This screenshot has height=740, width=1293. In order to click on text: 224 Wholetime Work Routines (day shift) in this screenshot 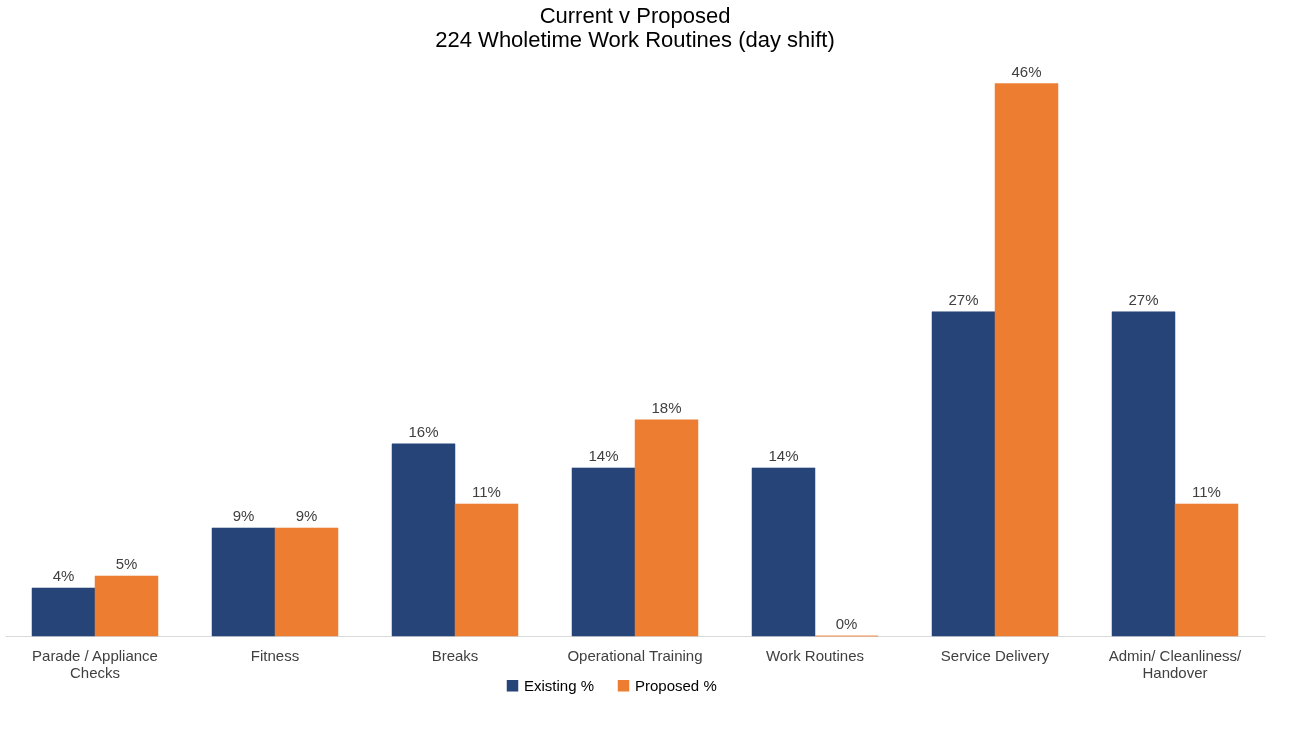, I will do `click(635, 39)`.